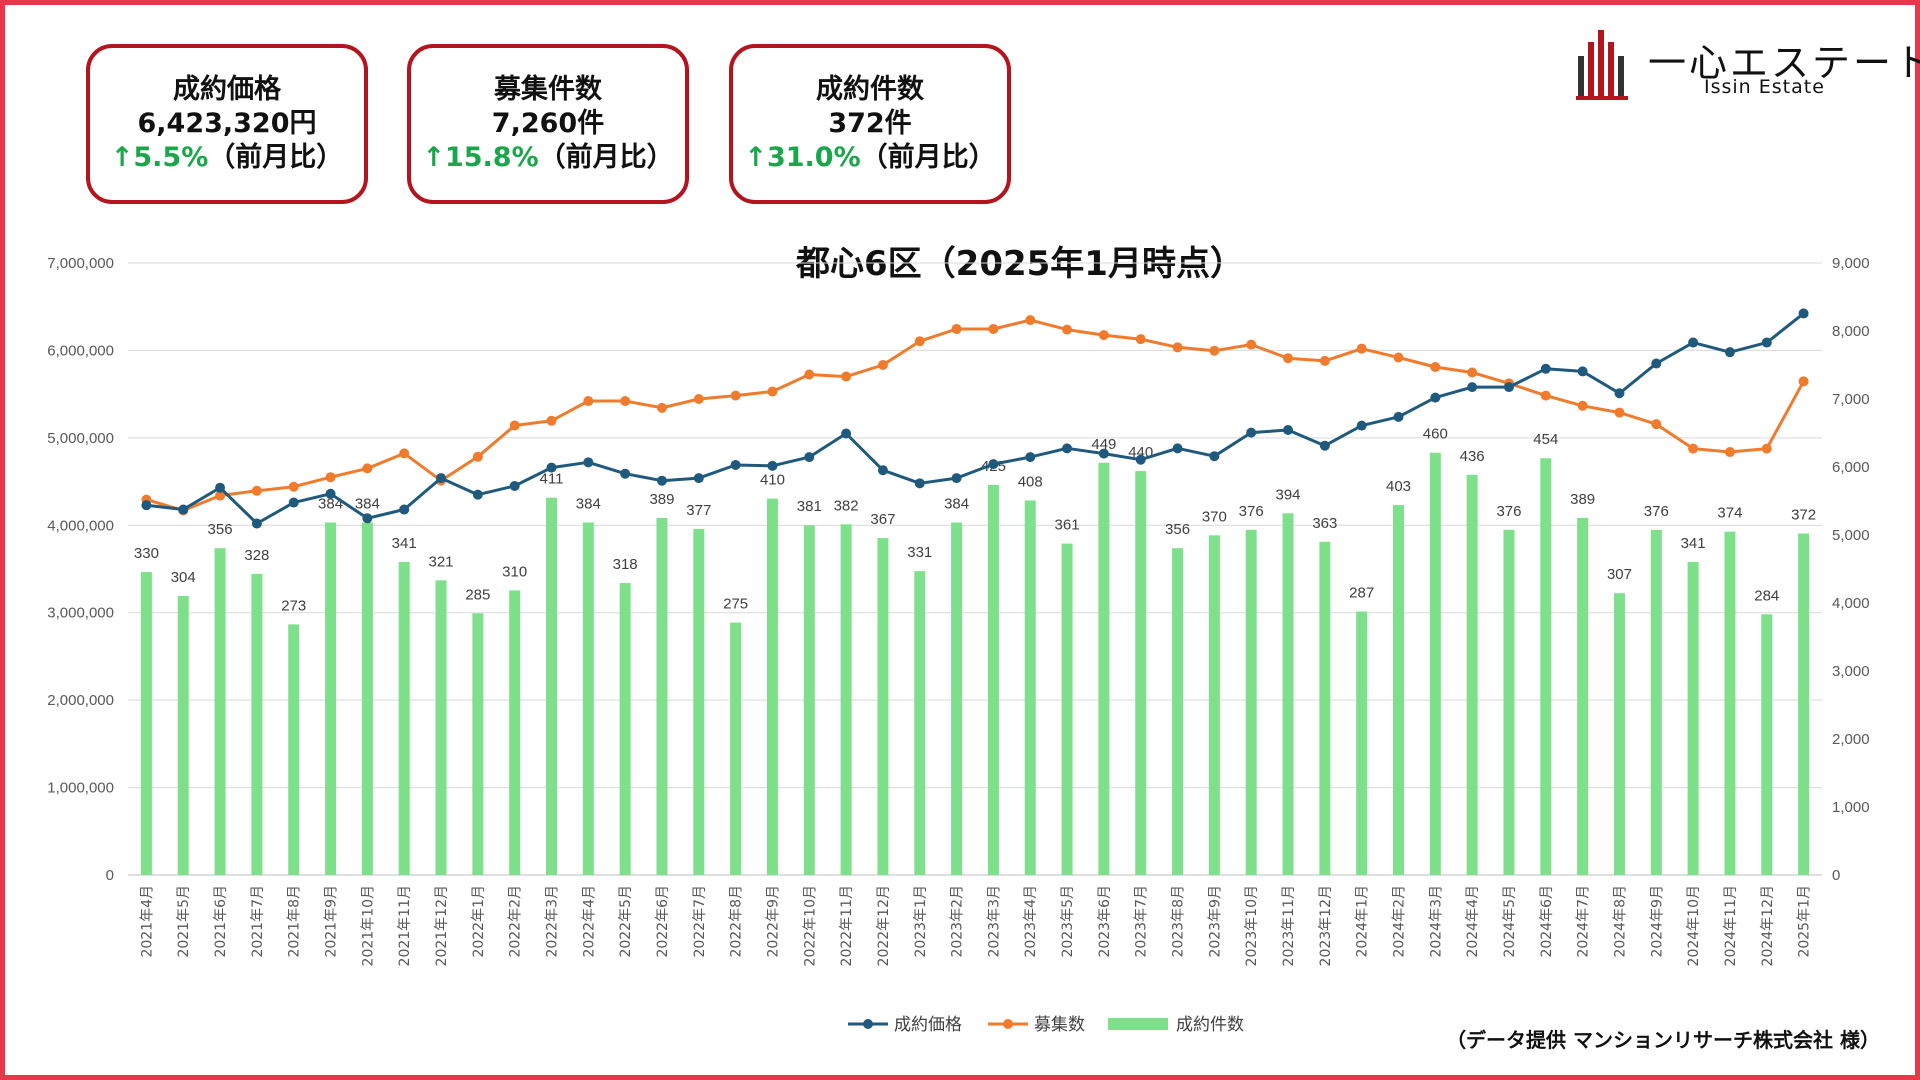 The height and width of the screenshot is (1080, 1920). I want to click on x-axis-tick-label: 2022年12月, so click(884, 925).